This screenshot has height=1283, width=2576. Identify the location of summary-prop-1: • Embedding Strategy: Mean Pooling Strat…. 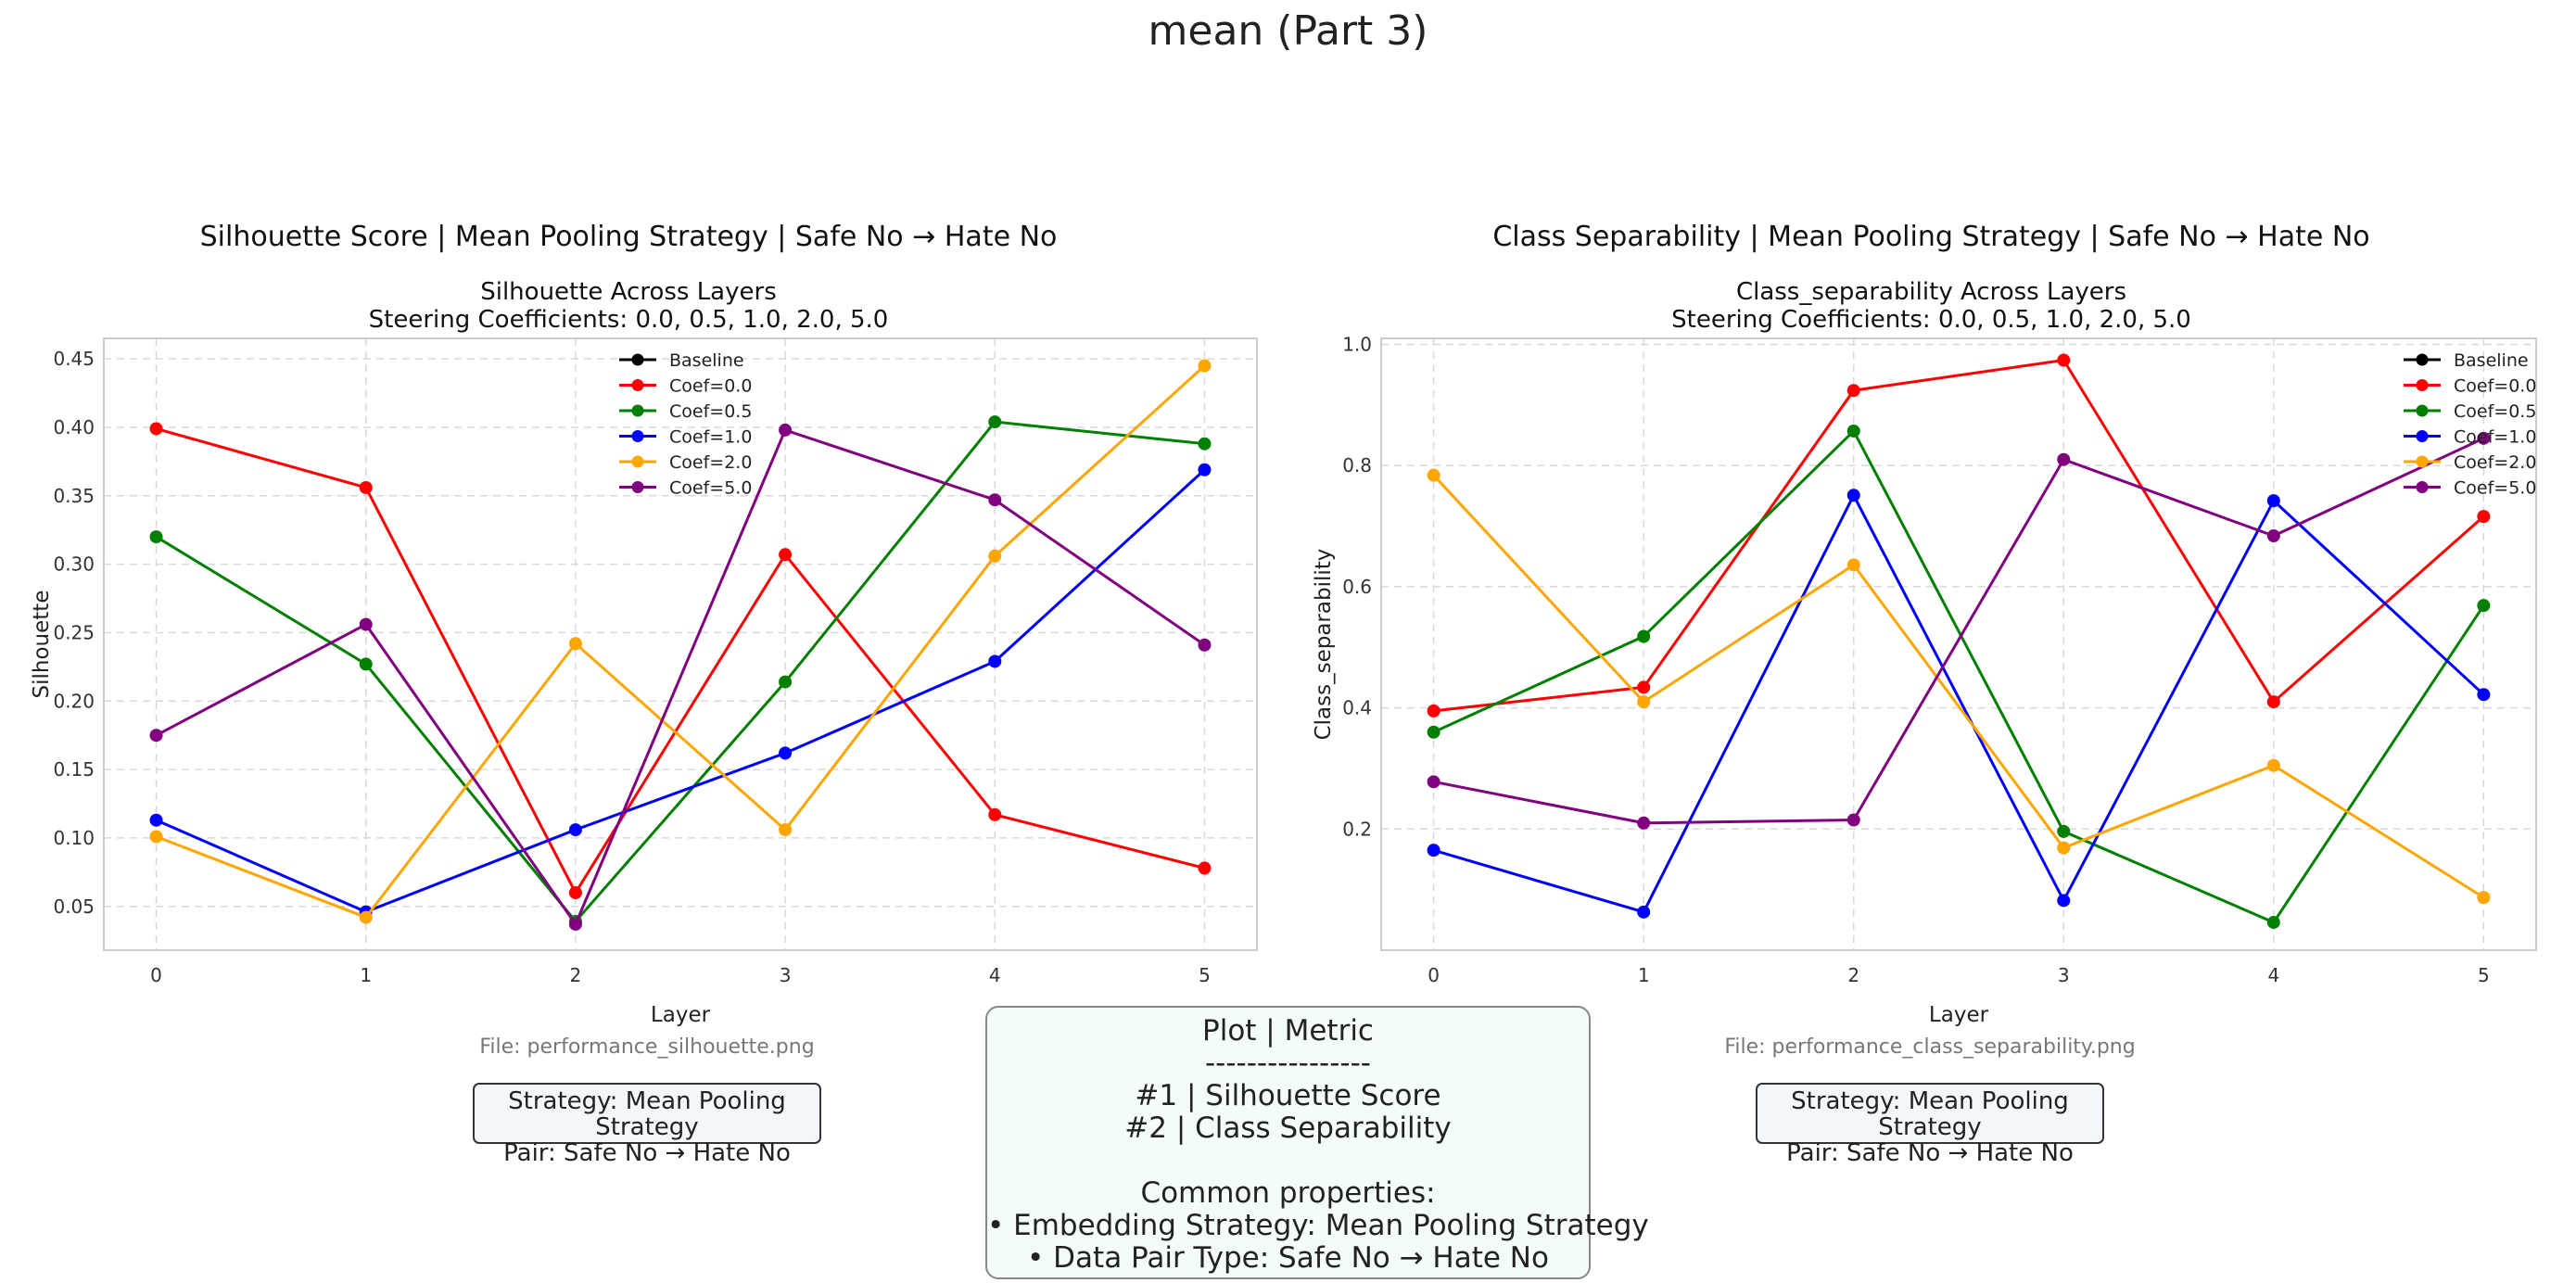
(1318, 1225).